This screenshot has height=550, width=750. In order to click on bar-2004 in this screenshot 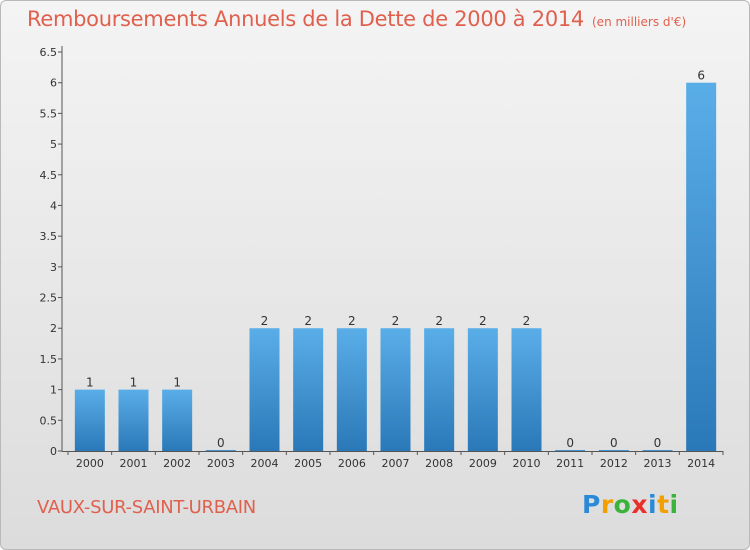, I will do `click(264, 389)`.